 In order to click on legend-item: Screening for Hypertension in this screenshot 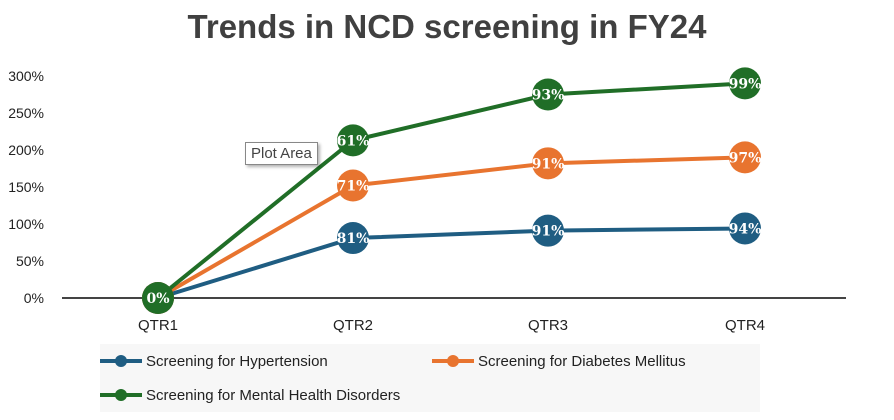, I will do `click(214, 361)`.